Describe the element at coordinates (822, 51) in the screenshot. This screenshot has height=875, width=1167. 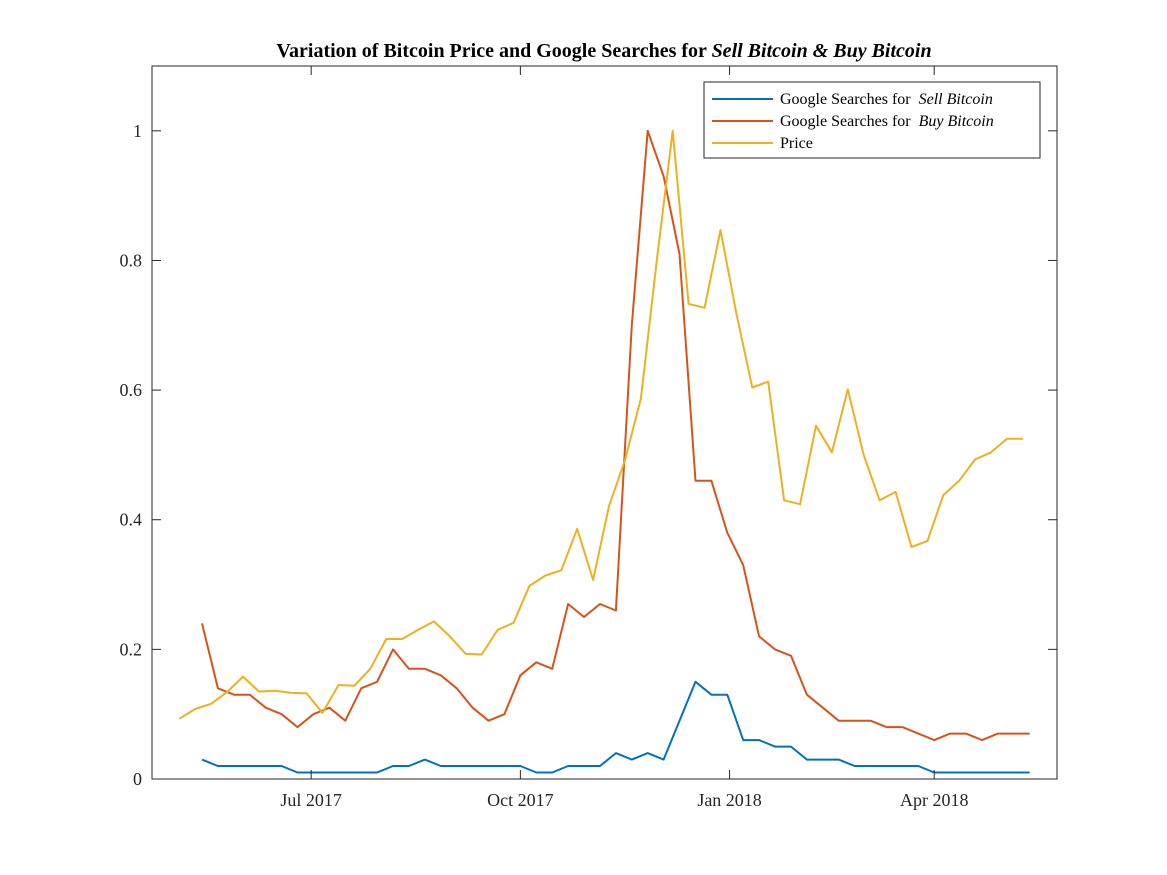
I see `chart-title-highlight: Sell Bitcoin & Buy Bitcoin` at that location.